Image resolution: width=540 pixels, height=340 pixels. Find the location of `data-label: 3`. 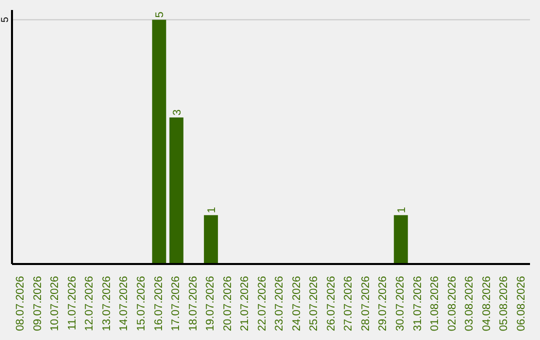

data-label: 3 is located at coordinates (177, 112).